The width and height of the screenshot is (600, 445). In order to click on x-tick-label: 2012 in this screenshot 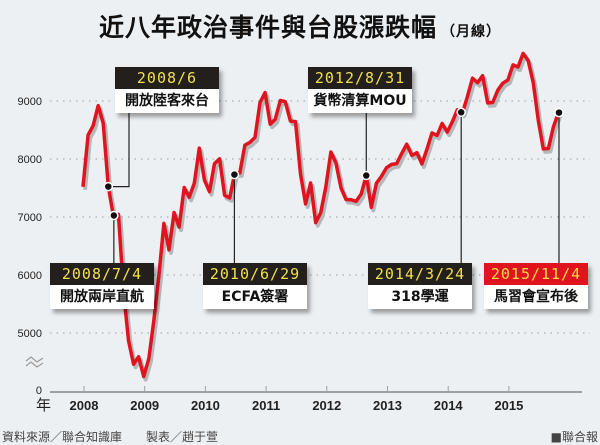, I will do `click(326, 405)`.